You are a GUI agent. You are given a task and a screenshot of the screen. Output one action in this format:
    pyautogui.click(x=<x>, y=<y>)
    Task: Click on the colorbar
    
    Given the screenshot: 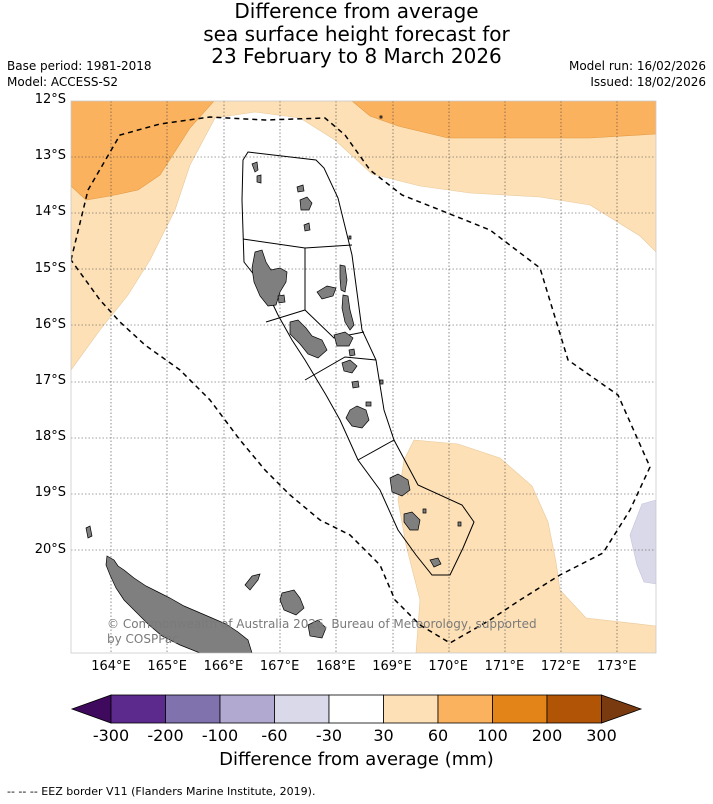 What is the action you would take?
    pyautogui.click(x=356, y=709)
    